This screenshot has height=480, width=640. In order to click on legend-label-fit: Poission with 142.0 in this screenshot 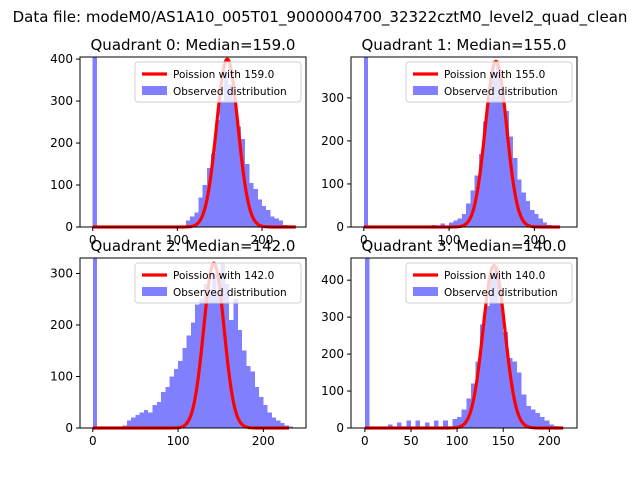, I will do `click(223, 276)`.